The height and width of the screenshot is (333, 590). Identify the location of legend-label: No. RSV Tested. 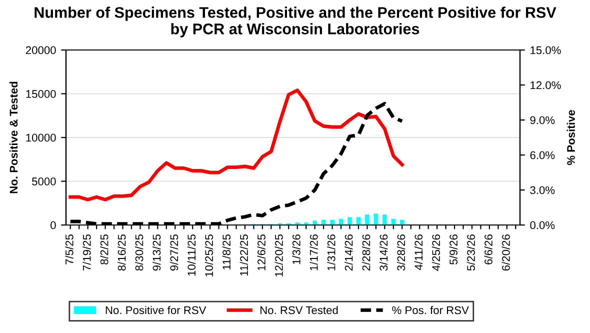
(299, 310).